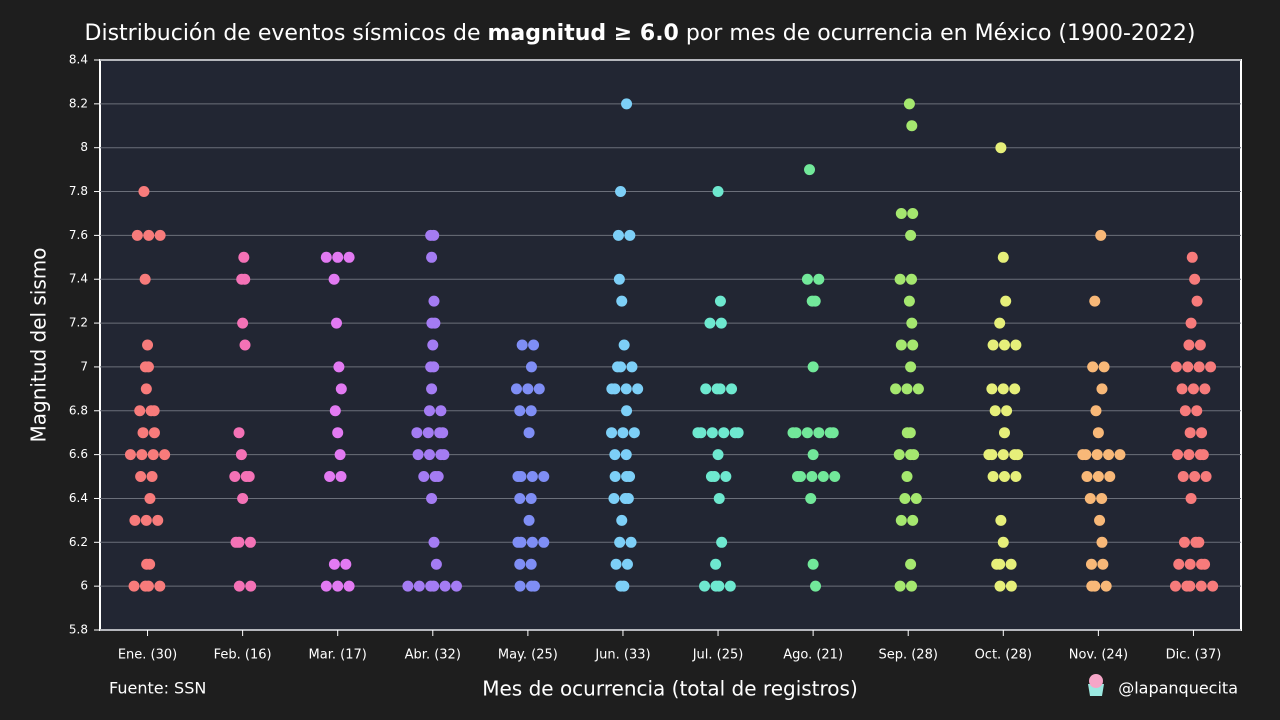  I want to click on y-tick-label: 6.6, so click(78, 454).